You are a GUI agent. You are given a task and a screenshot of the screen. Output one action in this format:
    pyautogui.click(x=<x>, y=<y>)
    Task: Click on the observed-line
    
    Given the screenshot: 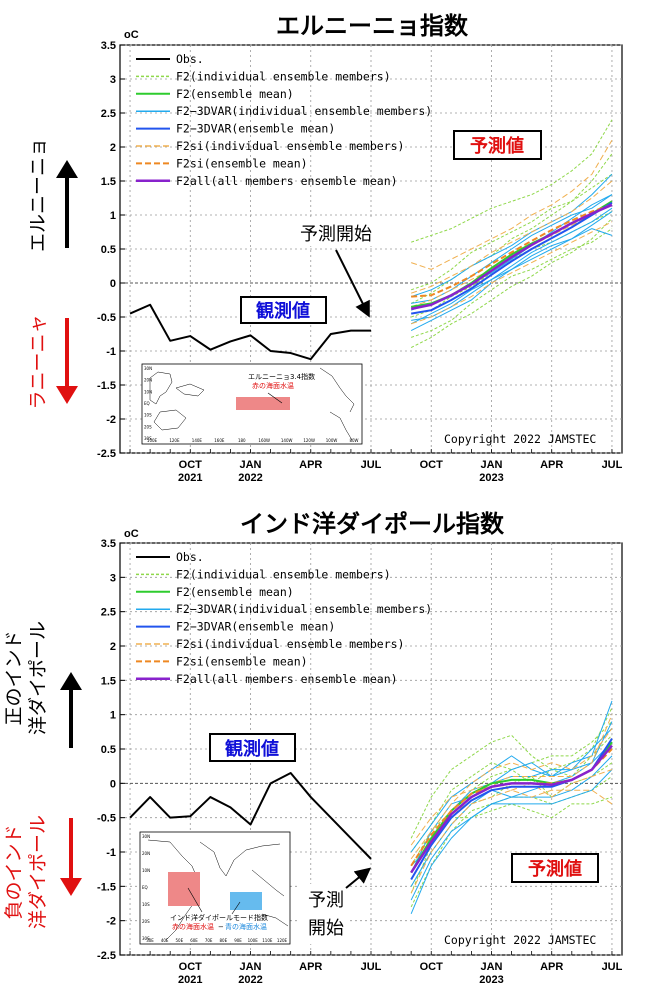 What is the action you would take?
    pyautogui.click(x=250, y=332)
    